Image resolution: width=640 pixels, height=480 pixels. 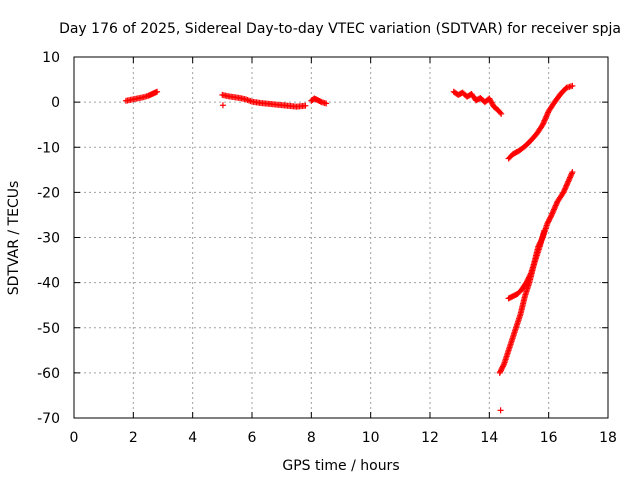 What do you see at coordinates (549, 438) in the screenshot?
I see `x-tick-label: 16` at bounding box center [549, 438].